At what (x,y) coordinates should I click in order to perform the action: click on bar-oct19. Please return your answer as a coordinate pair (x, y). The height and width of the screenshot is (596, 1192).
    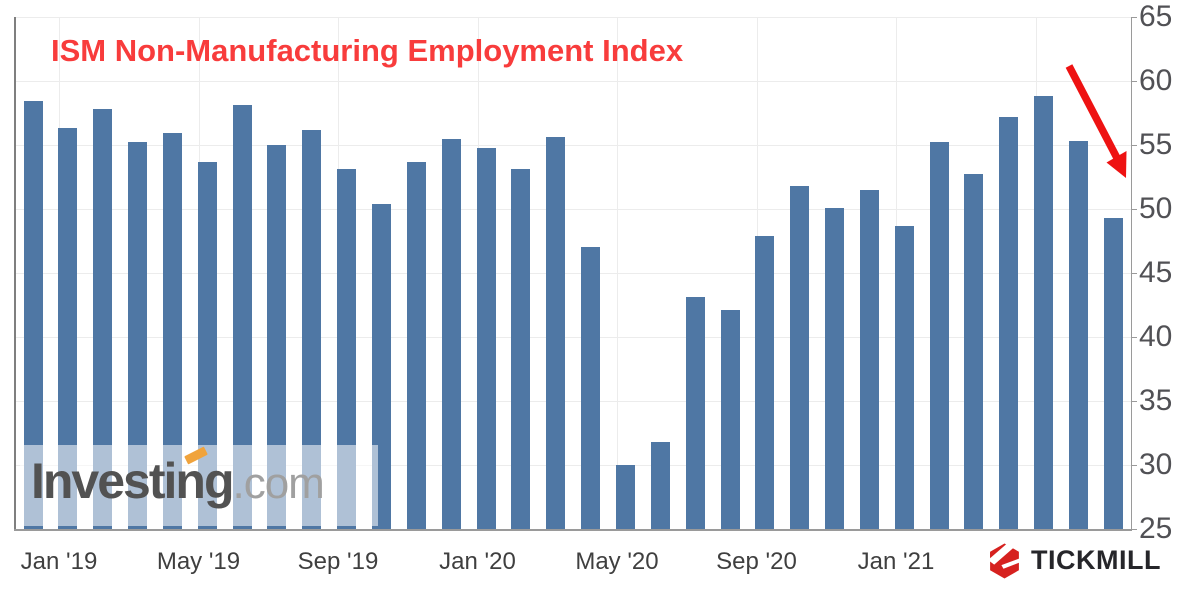
    Looking at the image, I should click on (416, 345).